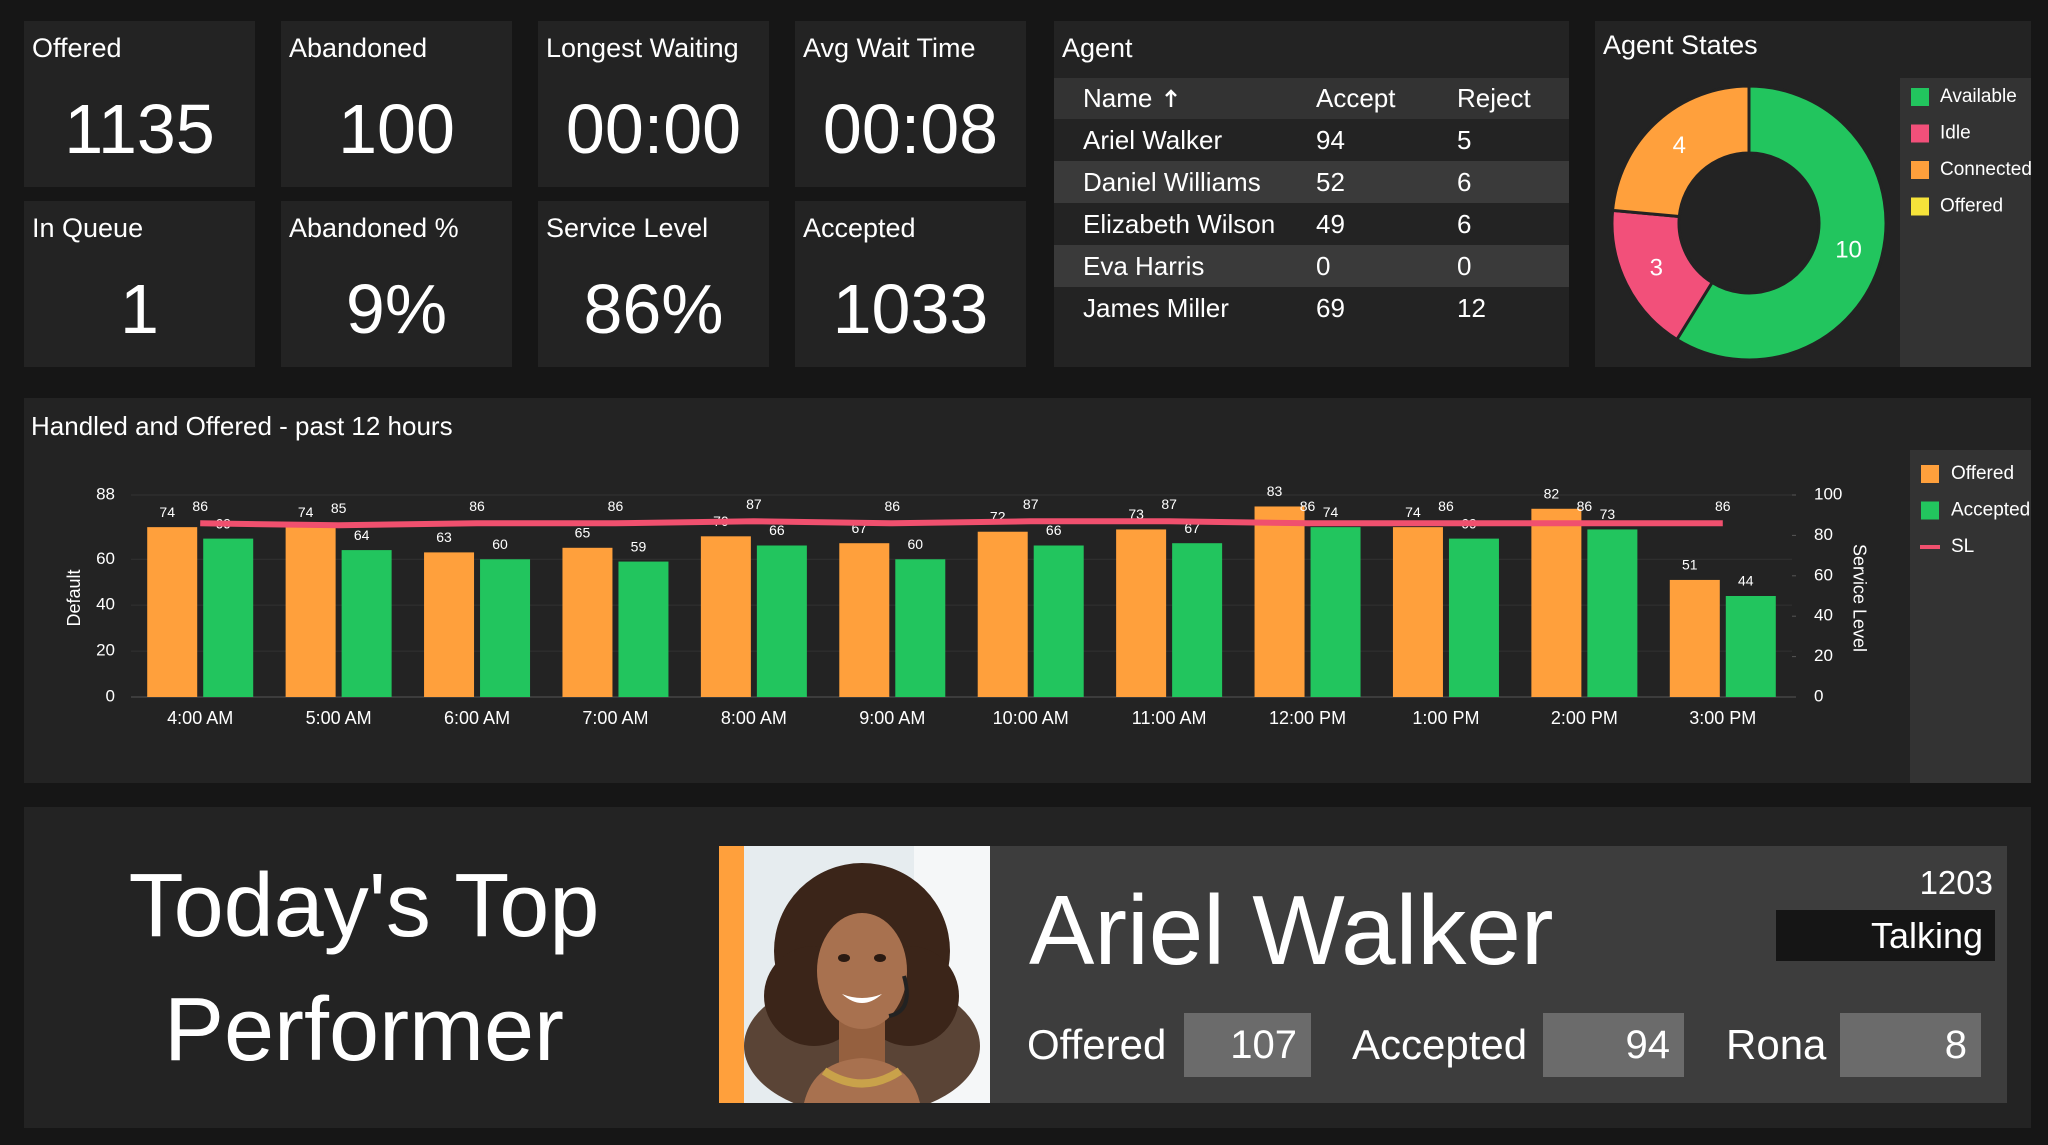  I want to click on legend-label: SL, so click(1962, 546).